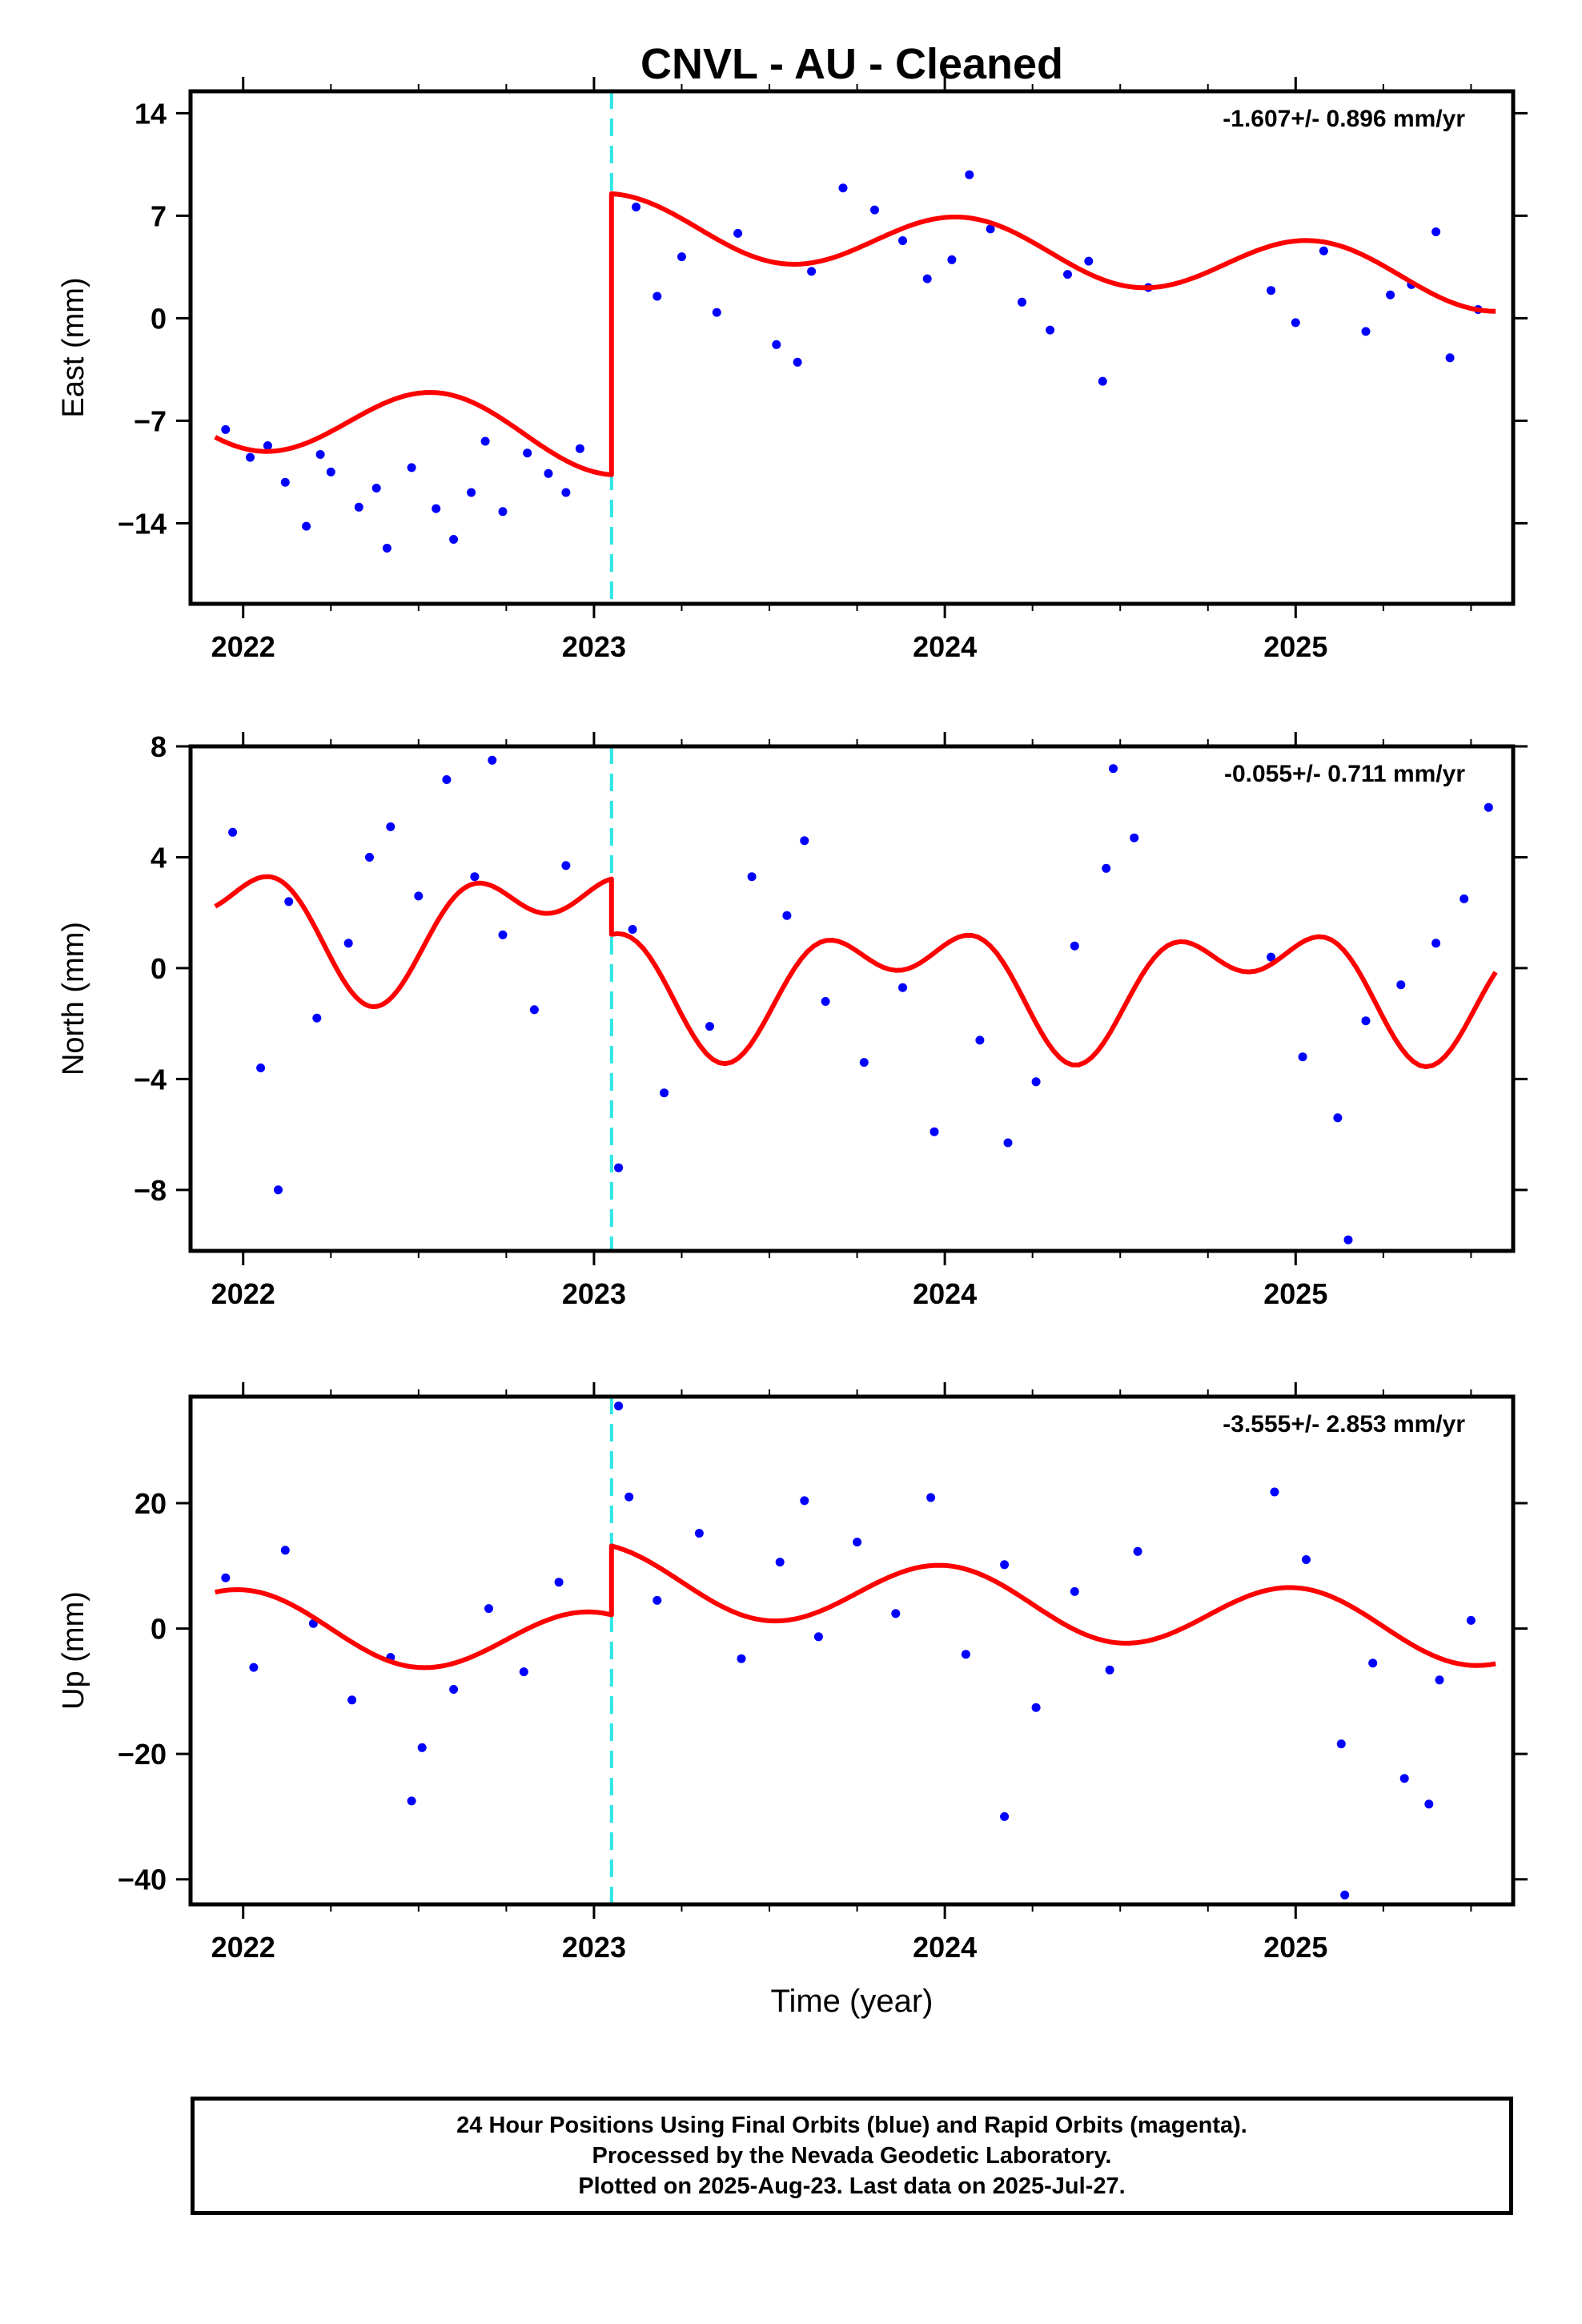 Image resolution: width=1582 pixels, height=2324 pixels. What do you see at coordinates (151, 113) in the screenshot?
I see `y-tick-label: 14` at bounding box center [151, 113].